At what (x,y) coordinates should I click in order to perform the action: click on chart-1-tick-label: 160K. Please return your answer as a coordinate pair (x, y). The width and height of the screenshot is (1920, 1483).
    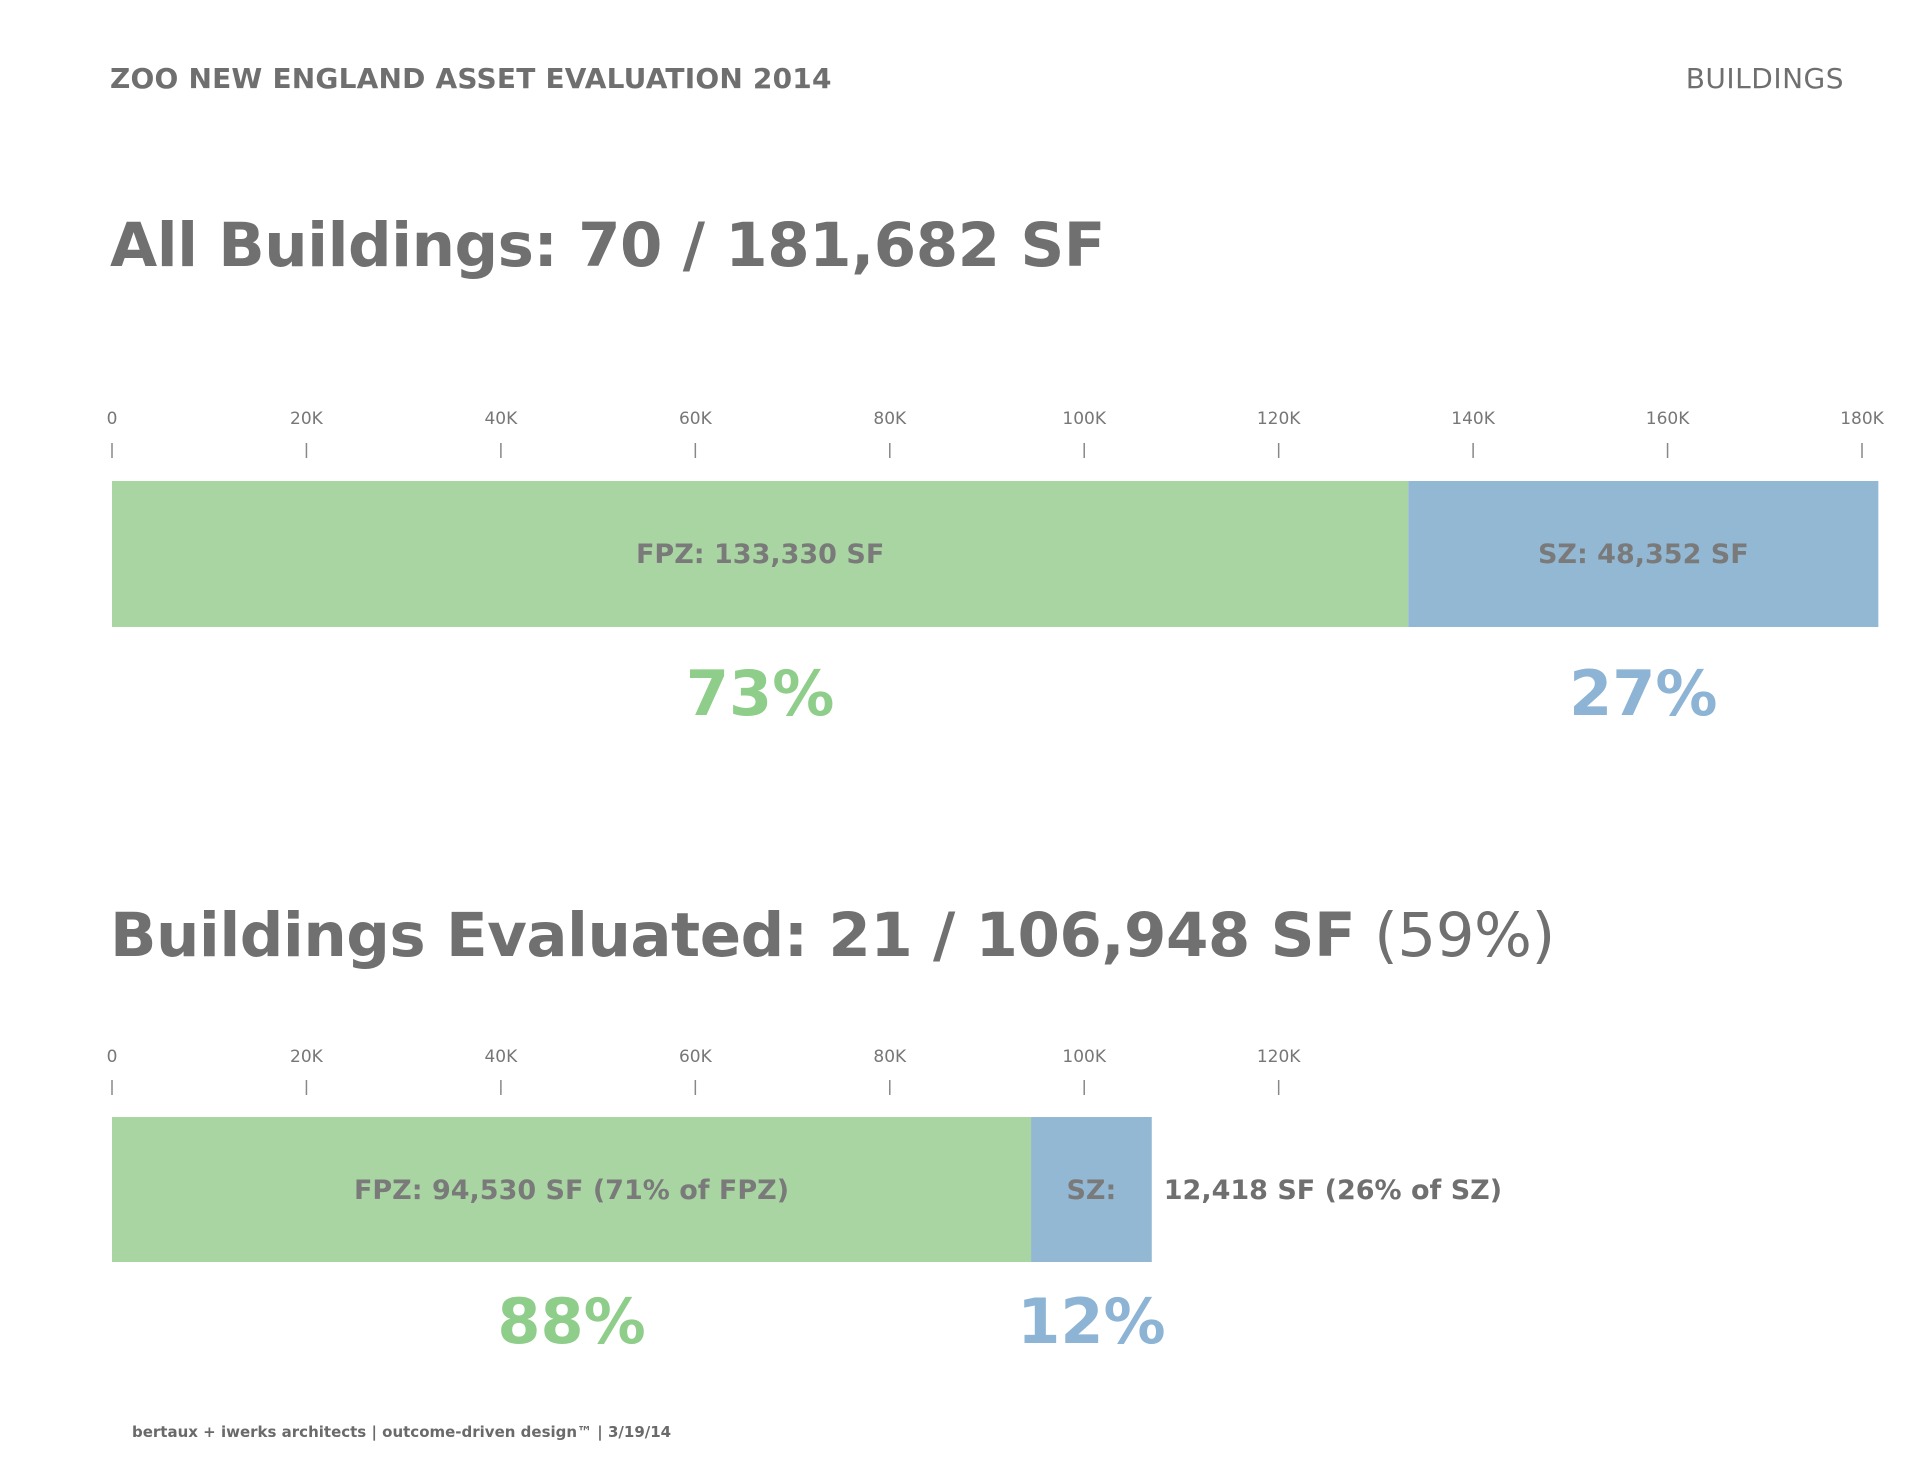
    Looking at the image, I should click on (1668, 419).